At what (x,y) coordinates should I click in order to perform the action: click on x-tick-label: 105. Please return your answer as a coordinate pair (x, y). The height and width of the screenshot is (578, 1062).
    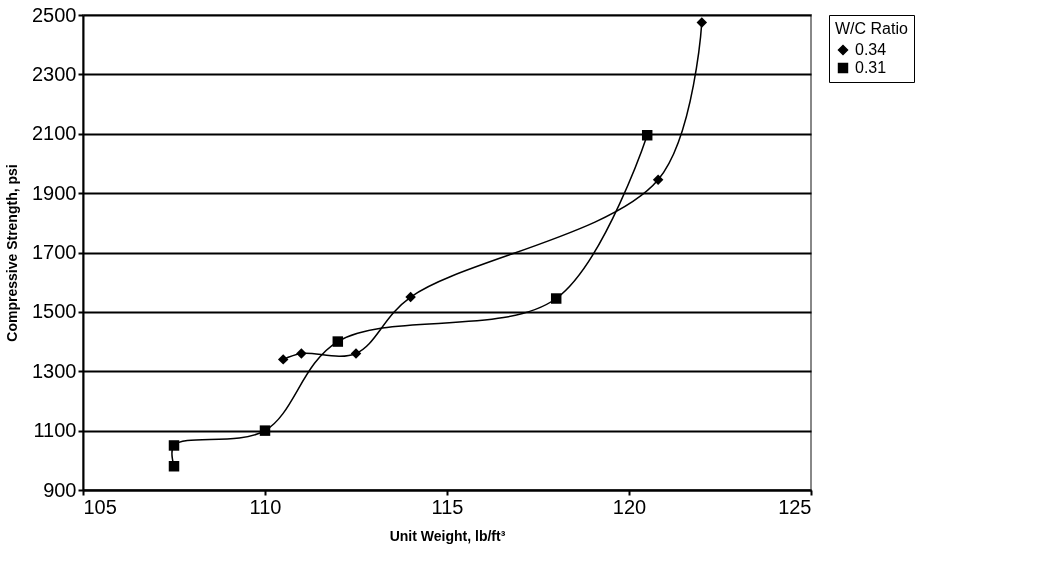
    Looking at the image, I should click on (100, 506).